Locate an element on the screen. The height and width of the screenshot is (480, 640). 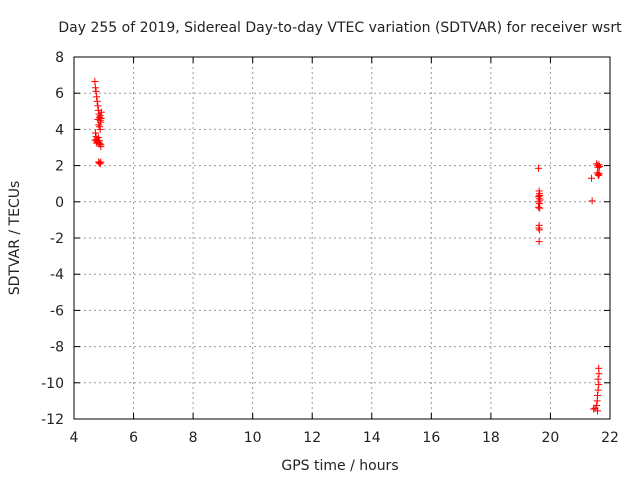
x-tick-label: 16 is located at coordinates (431, 438).